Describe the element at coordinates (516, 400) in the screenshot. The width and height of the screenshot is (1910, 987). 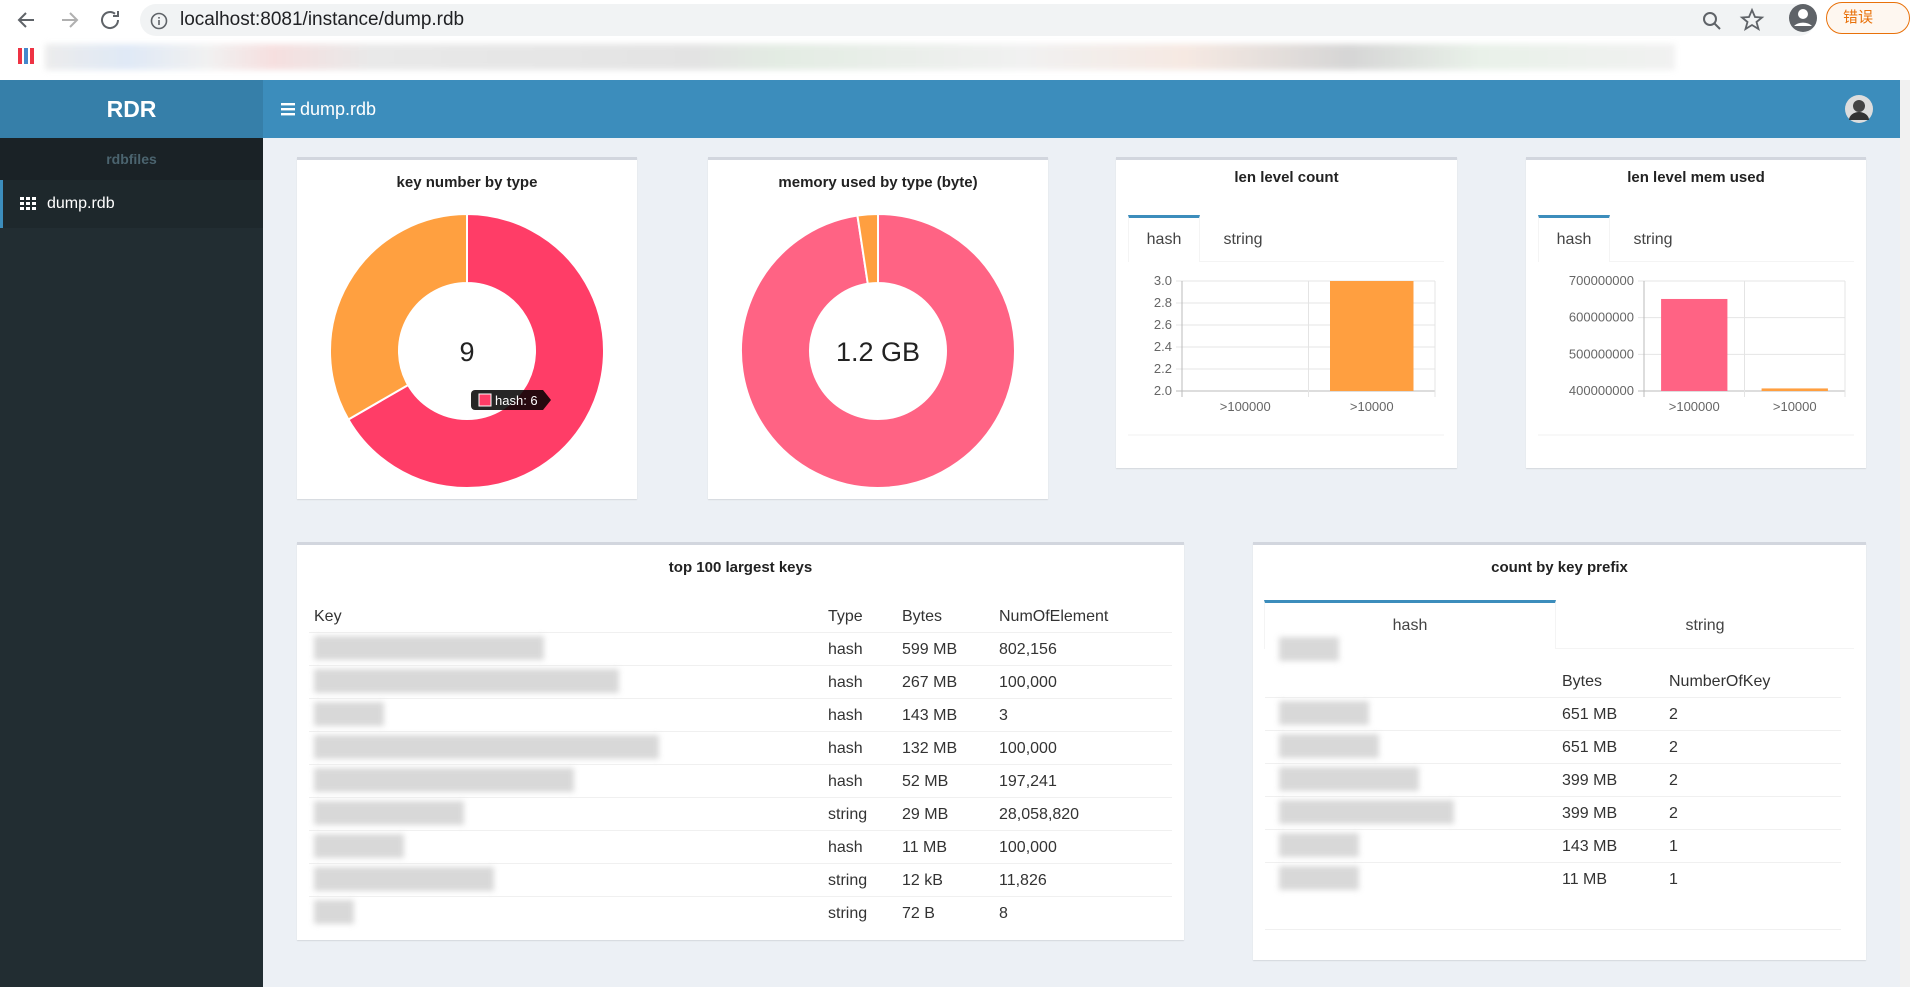
I see `tooltip-text: hash: 6` at that location.